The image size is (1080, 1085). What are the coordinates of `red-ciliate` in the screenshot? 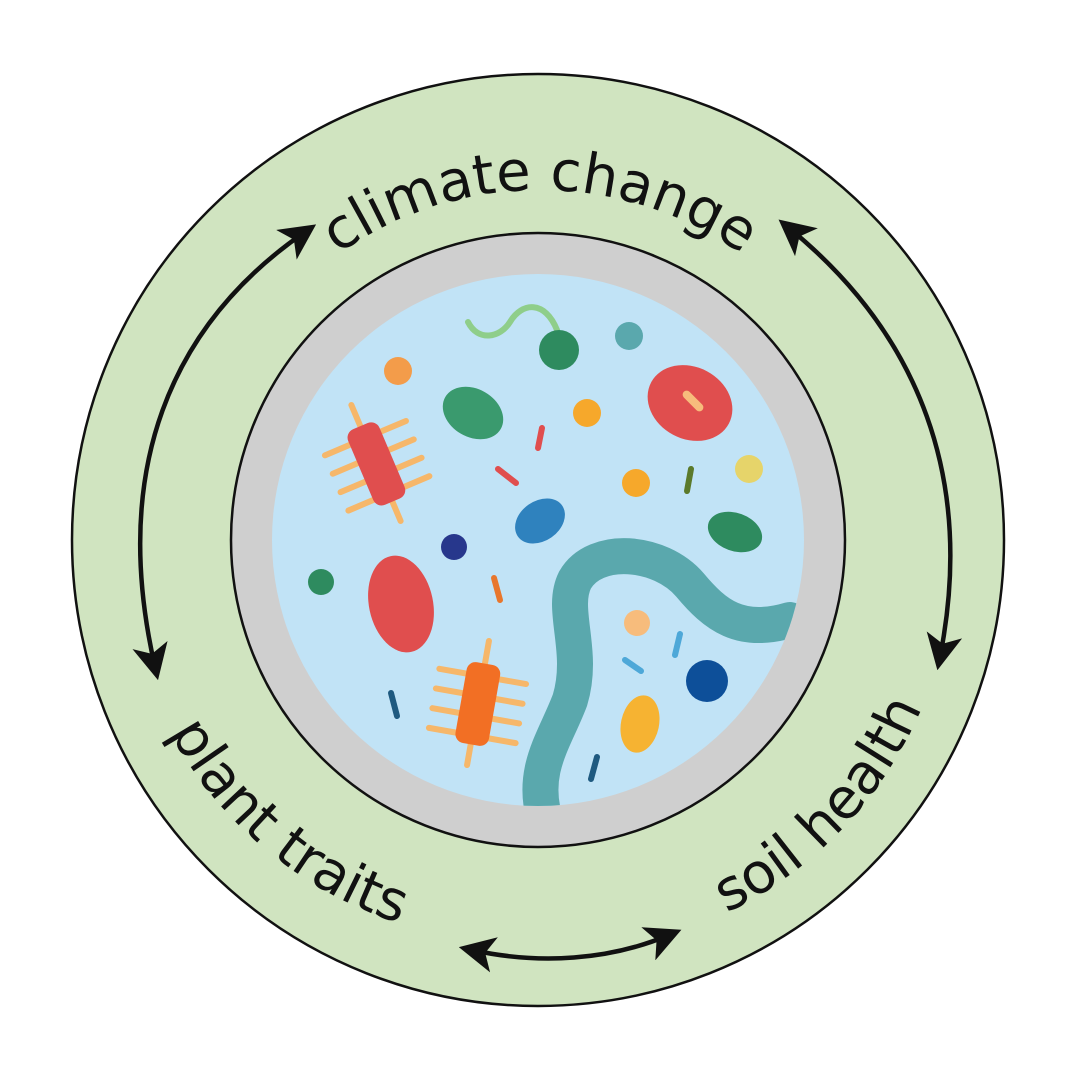 It's located at (377, 463).